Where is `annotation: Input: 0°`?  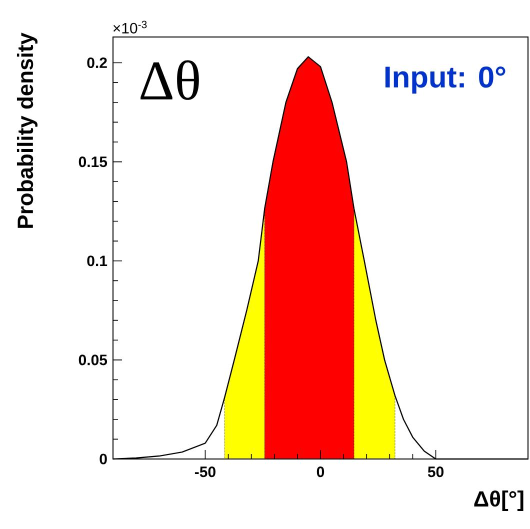 annotation: Input: 0° is located at coordinates (445, 80).